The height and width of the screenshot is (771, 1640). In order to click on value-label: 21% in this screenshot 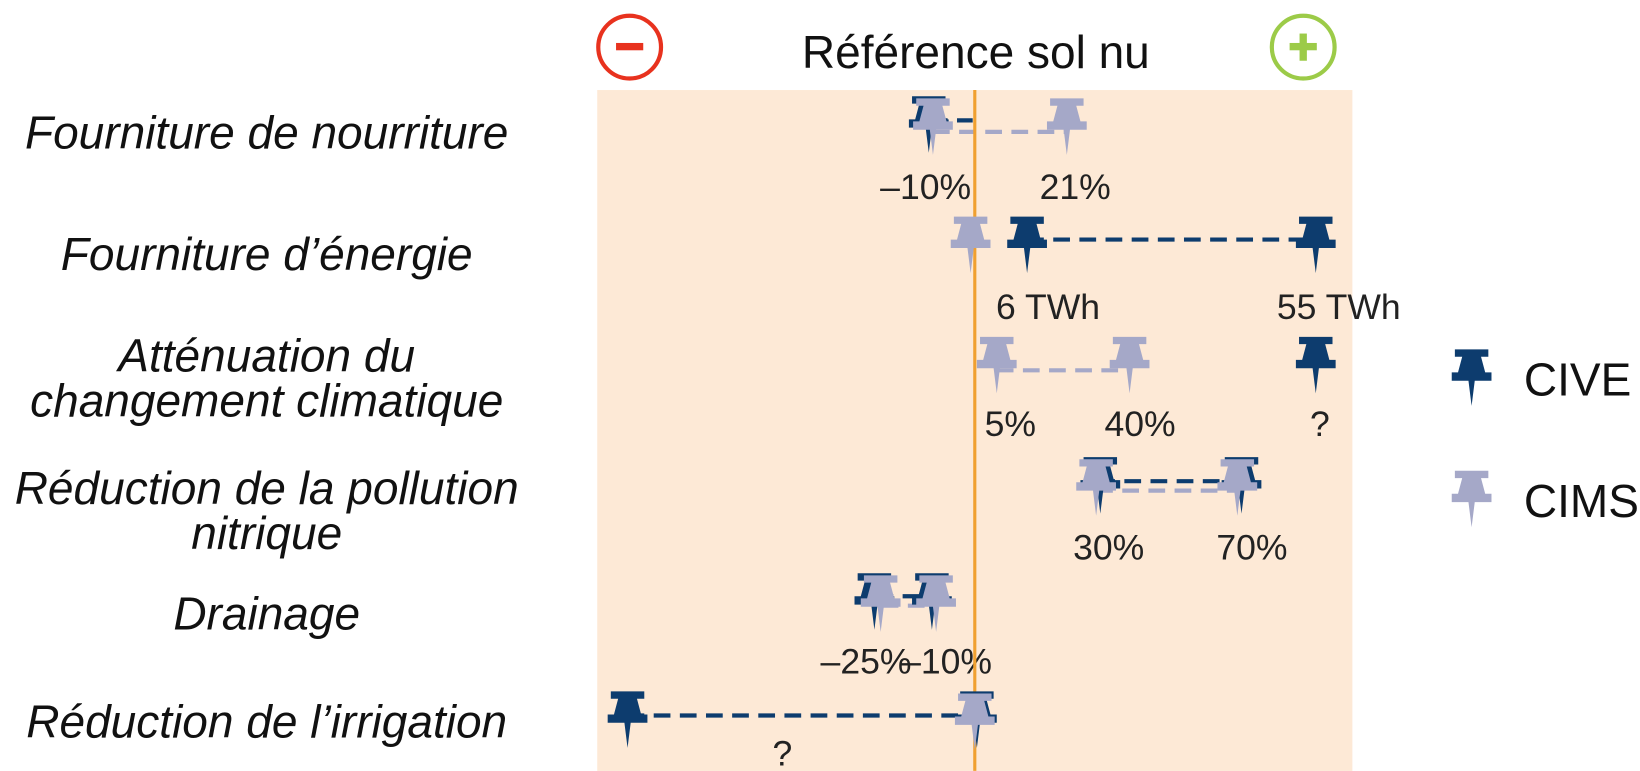, I will do `click(1075, 187)`.